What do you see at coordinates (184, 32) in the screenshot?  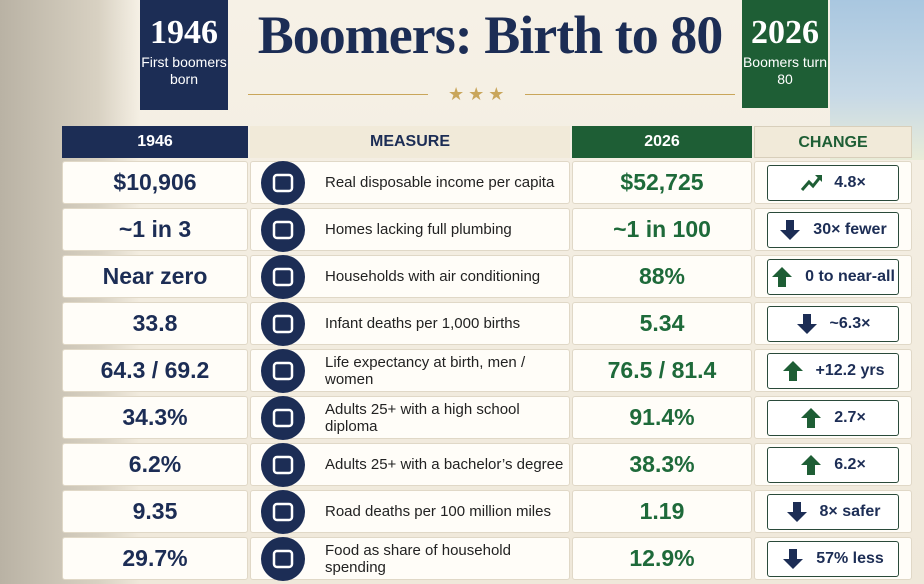 I see `badge-year: 1946` at bounding box center [184, 32].